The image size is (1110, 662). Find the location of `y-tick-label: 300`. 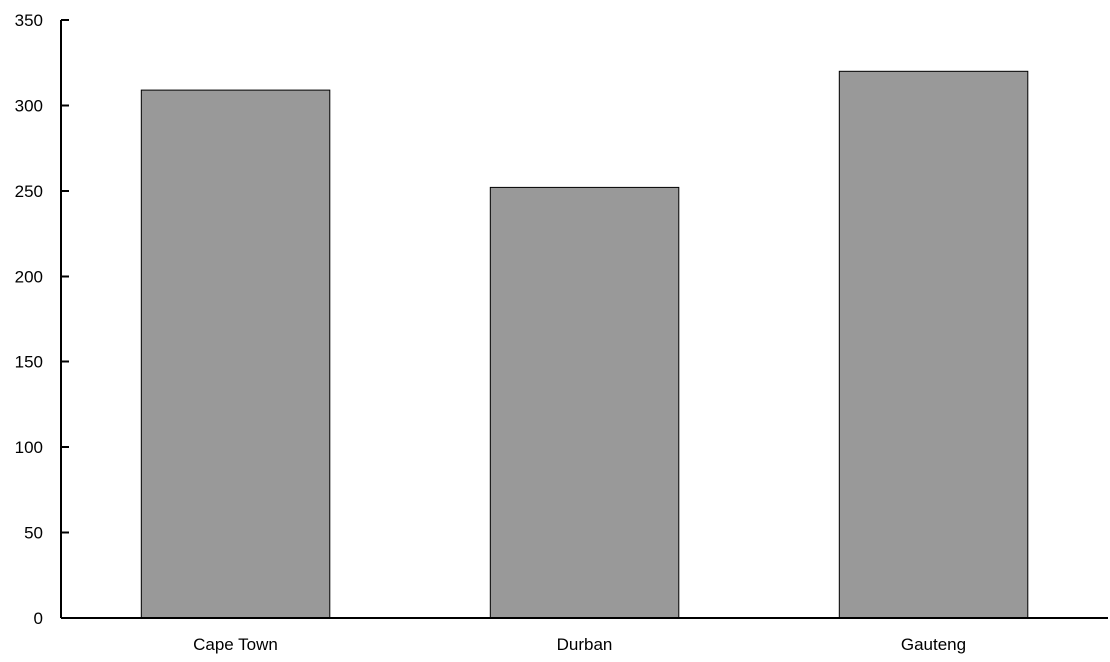

y-tick-label: 300 is located at coordinates (29, 105).